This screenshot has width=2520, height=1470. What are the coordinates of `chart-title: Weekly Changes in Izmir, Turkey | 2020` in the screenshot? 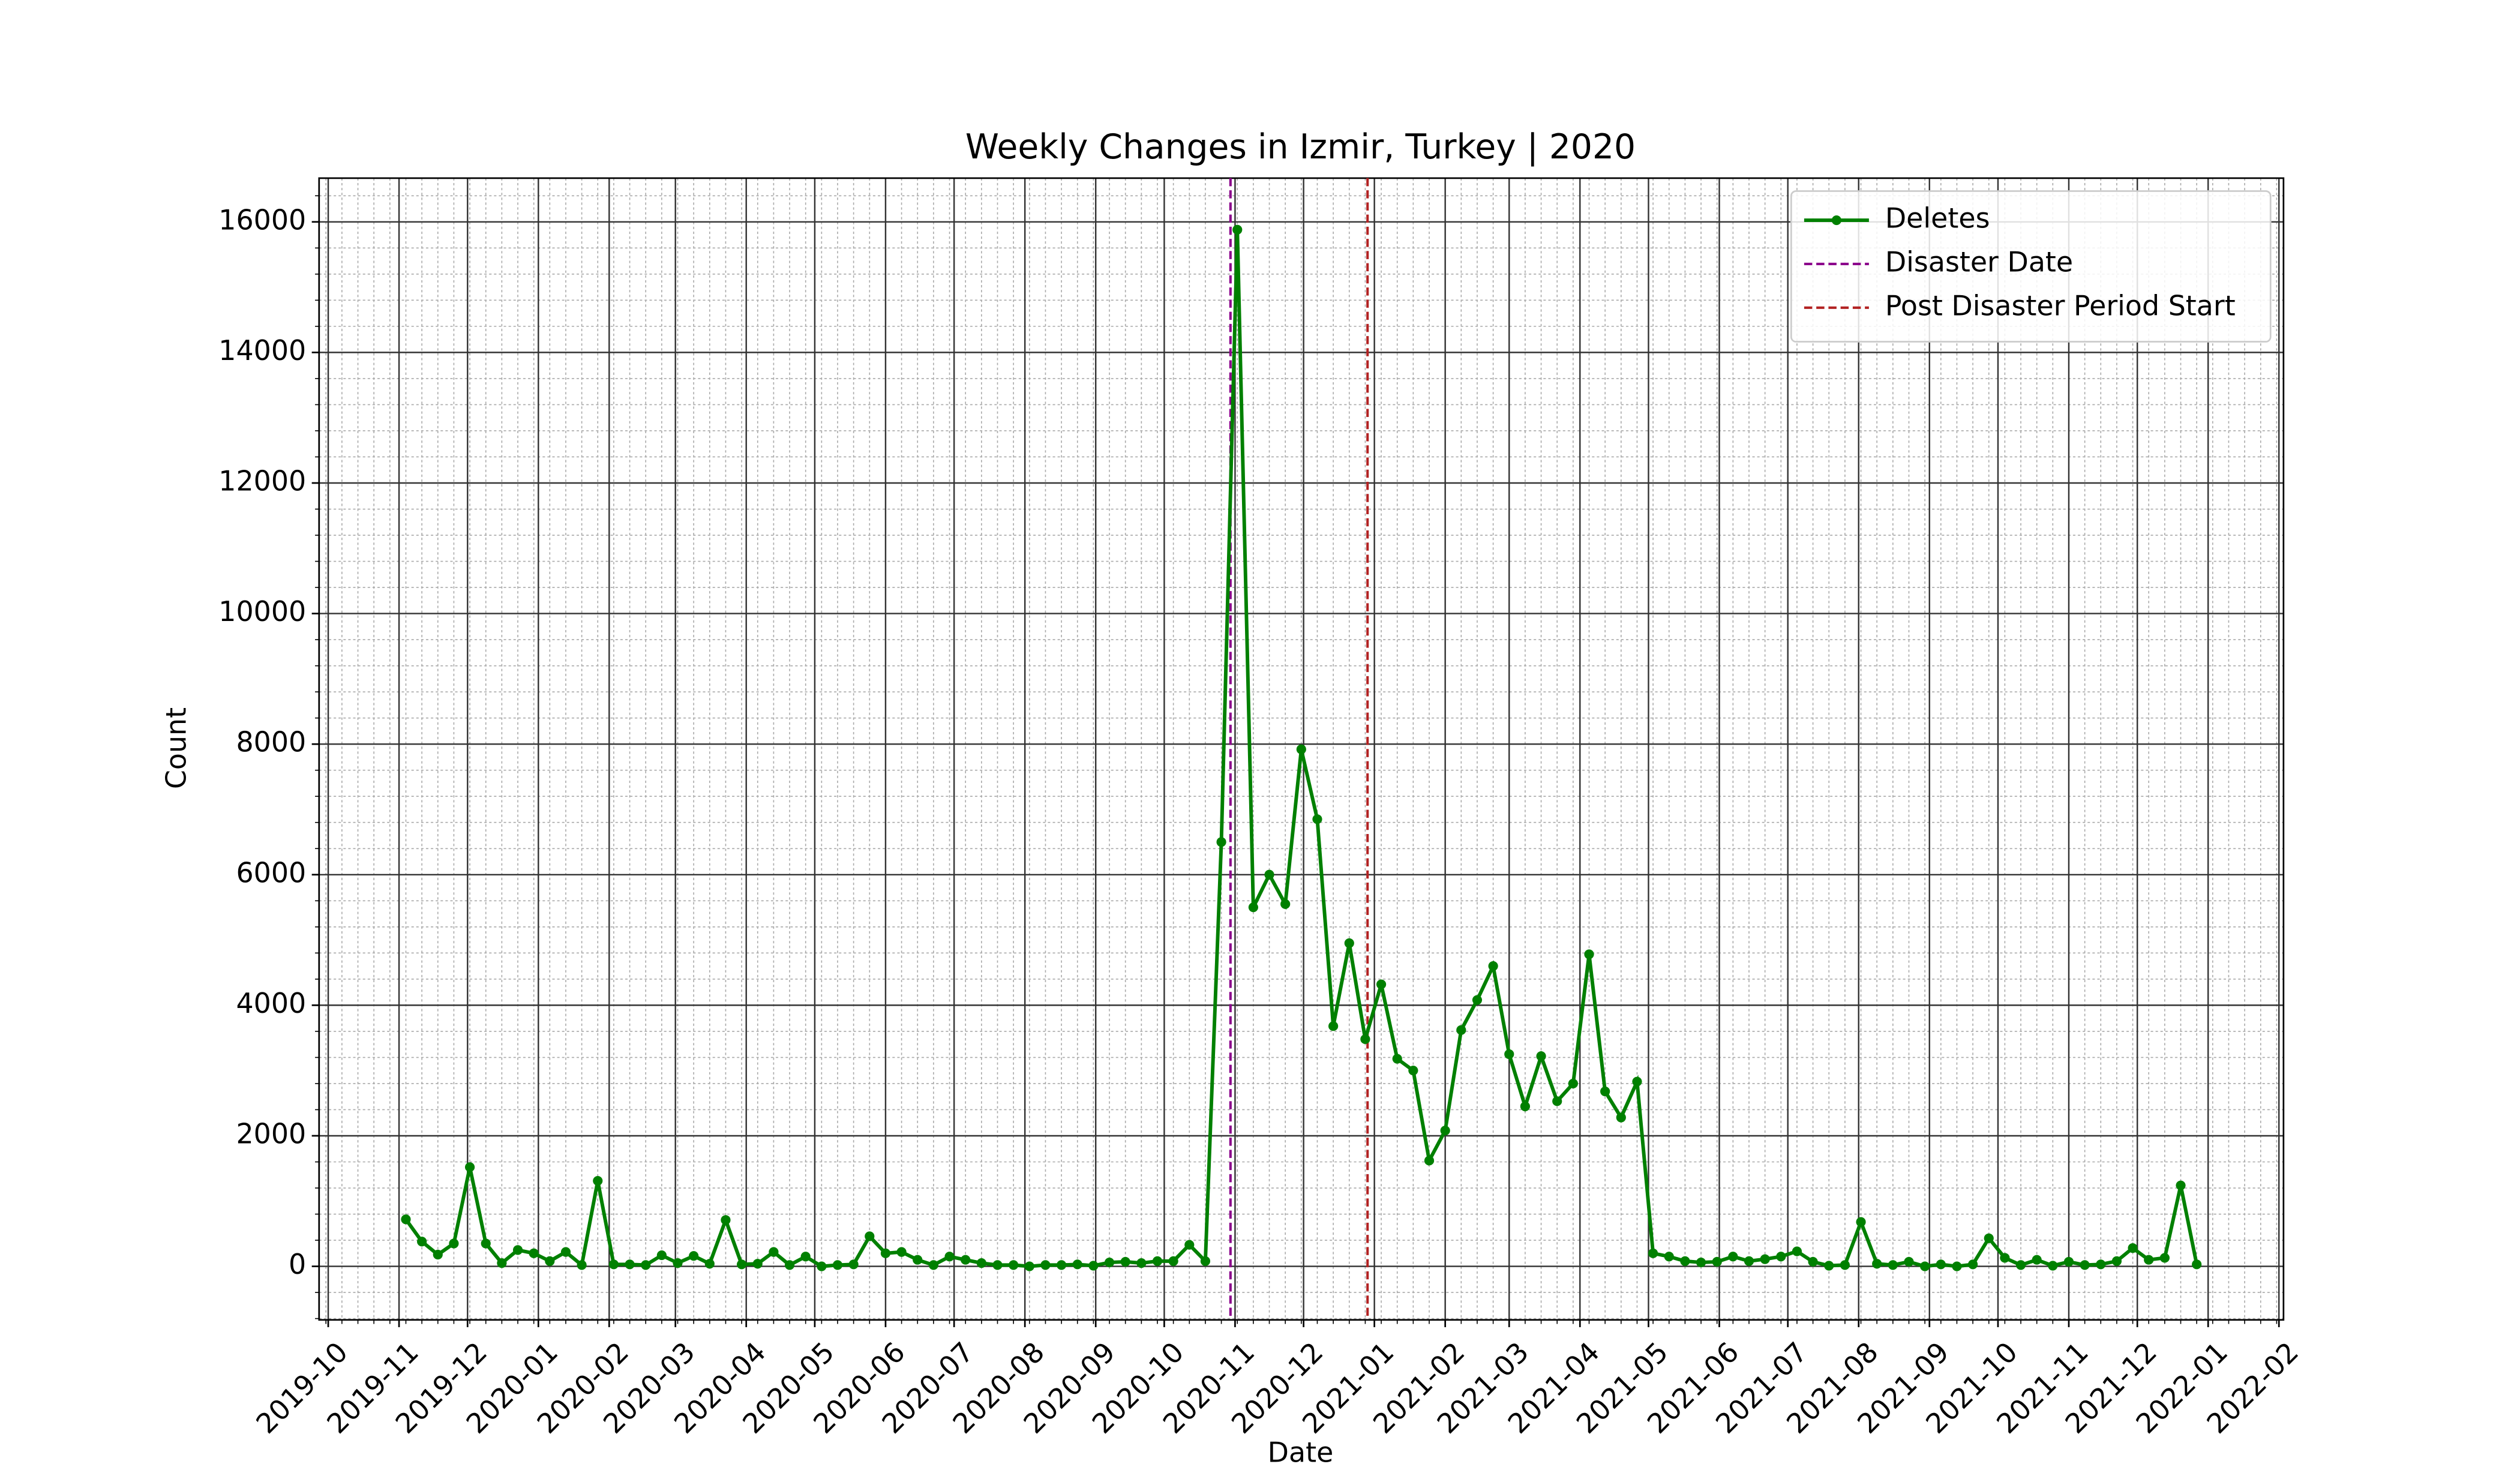 It's located at (1300, 147).